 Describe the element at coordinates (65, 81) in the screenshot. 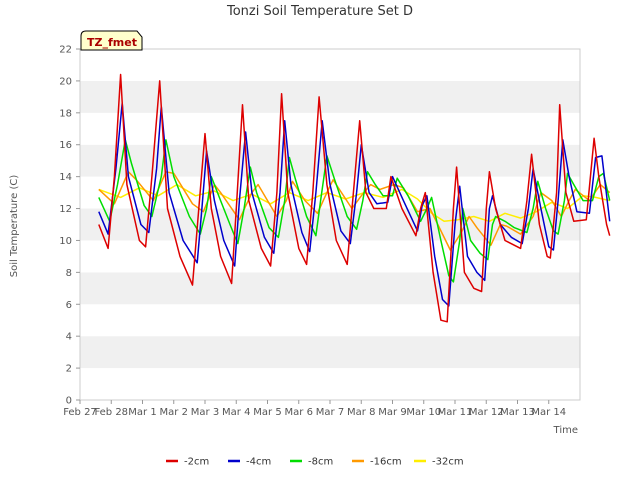

I see `y-tick-label: 20` at that location.